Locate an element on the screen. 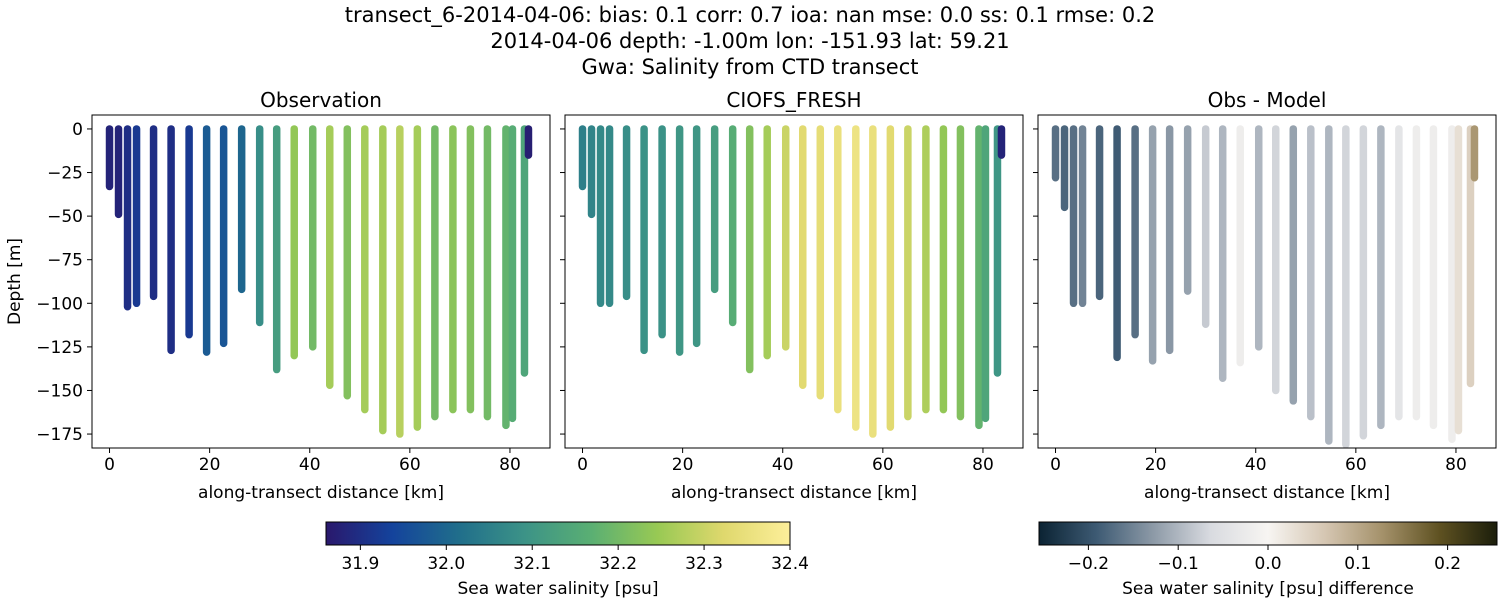 The width and height of the screenshot is (1500, 600). colorbar-tick-label: 32.3 is located at coordinates (704, 564).